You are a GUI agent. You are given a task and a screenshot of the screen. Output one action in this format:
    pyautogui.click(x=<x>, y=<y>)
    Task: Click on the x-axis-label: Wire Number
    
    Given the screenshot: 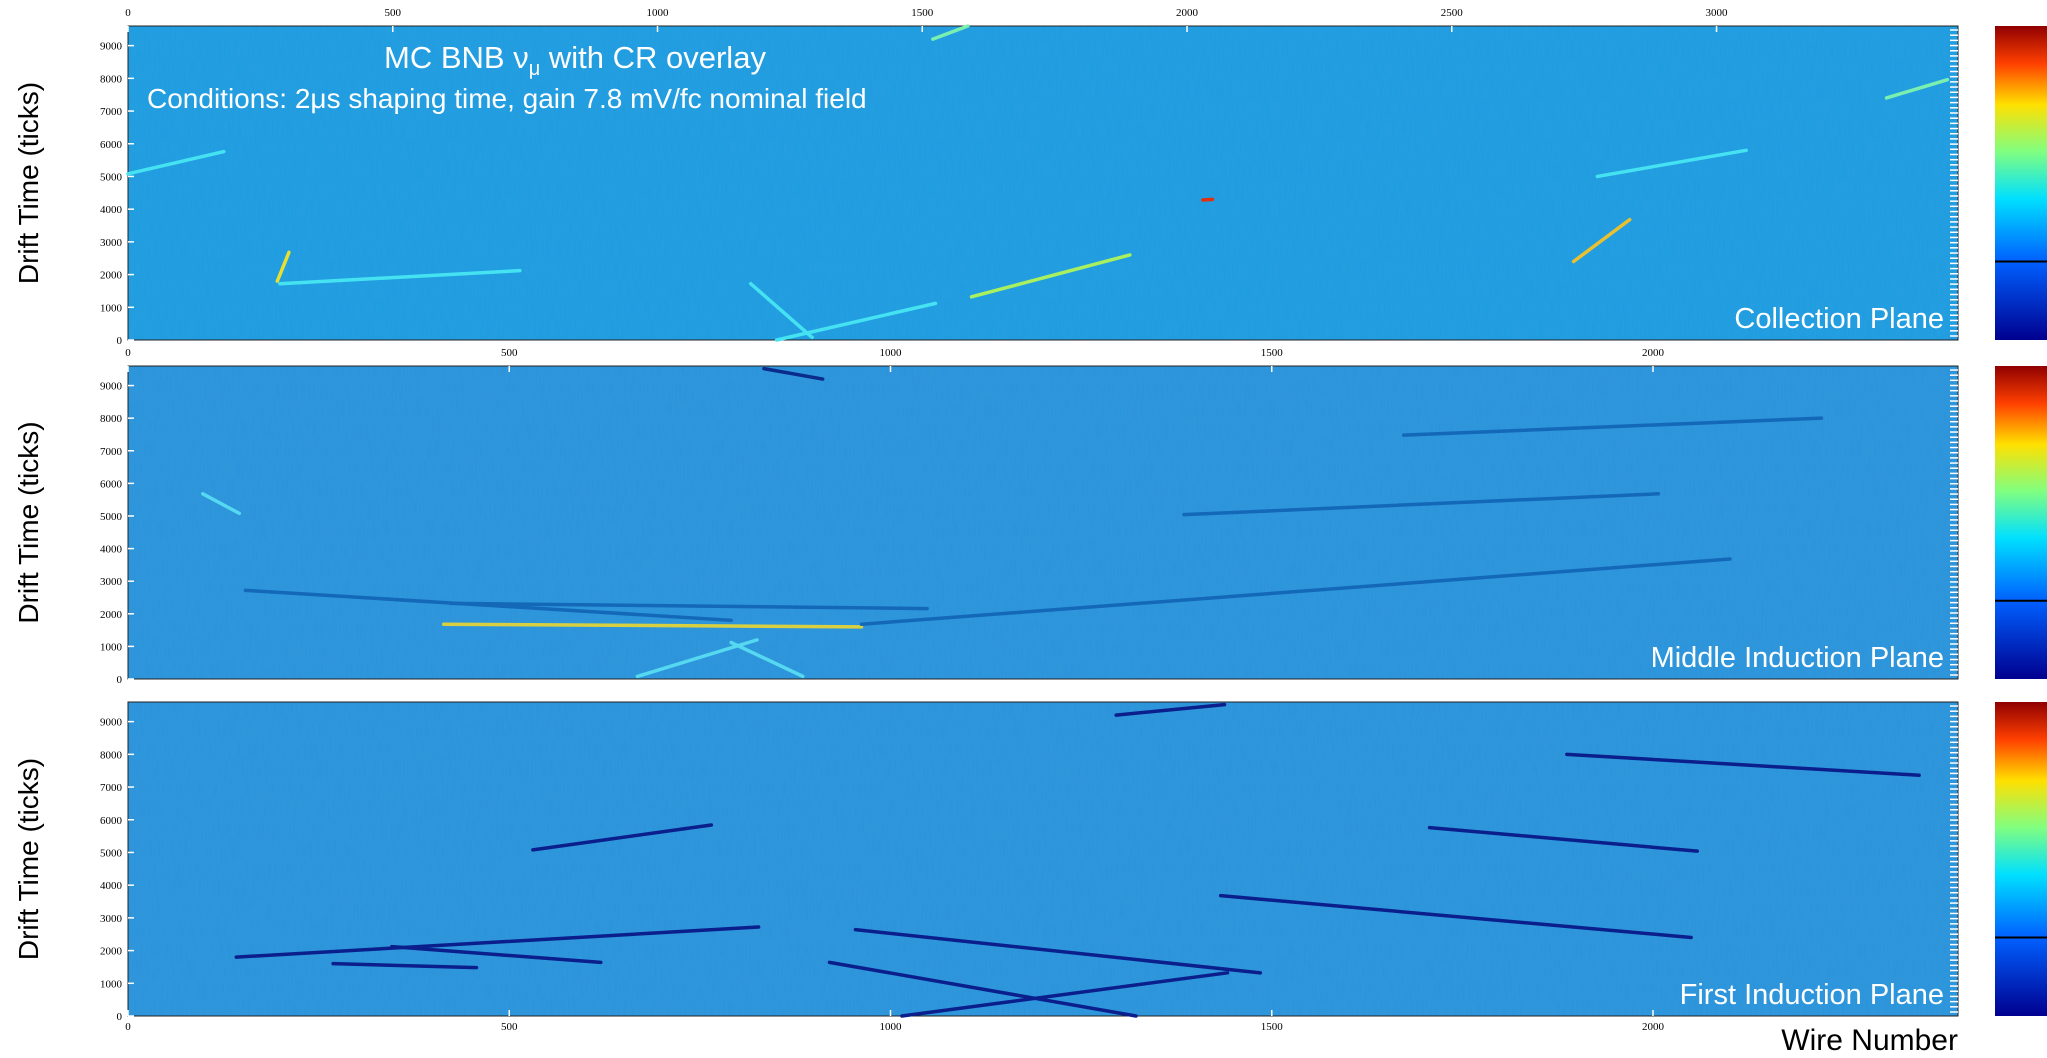 What is the action you would take?
    pyautogui.click(x=1869, y=1040)
    